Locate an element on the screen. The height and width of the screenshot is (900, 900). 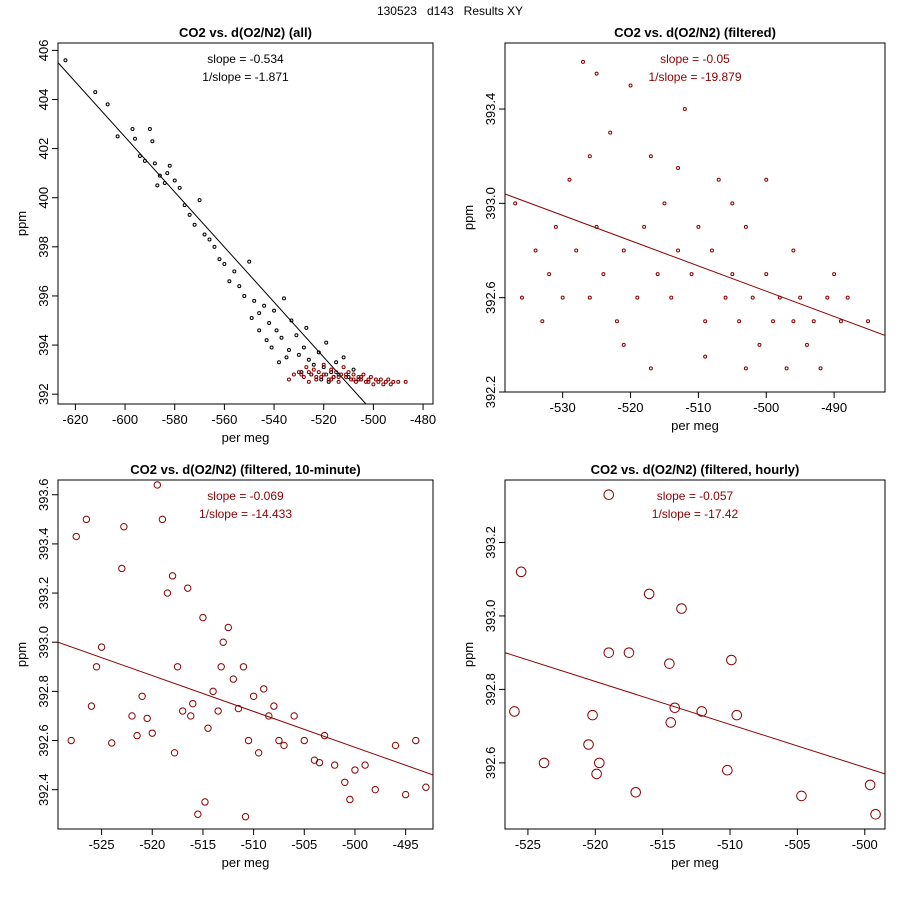
x-tick-label: -600 is located at coordinates (125, 419).